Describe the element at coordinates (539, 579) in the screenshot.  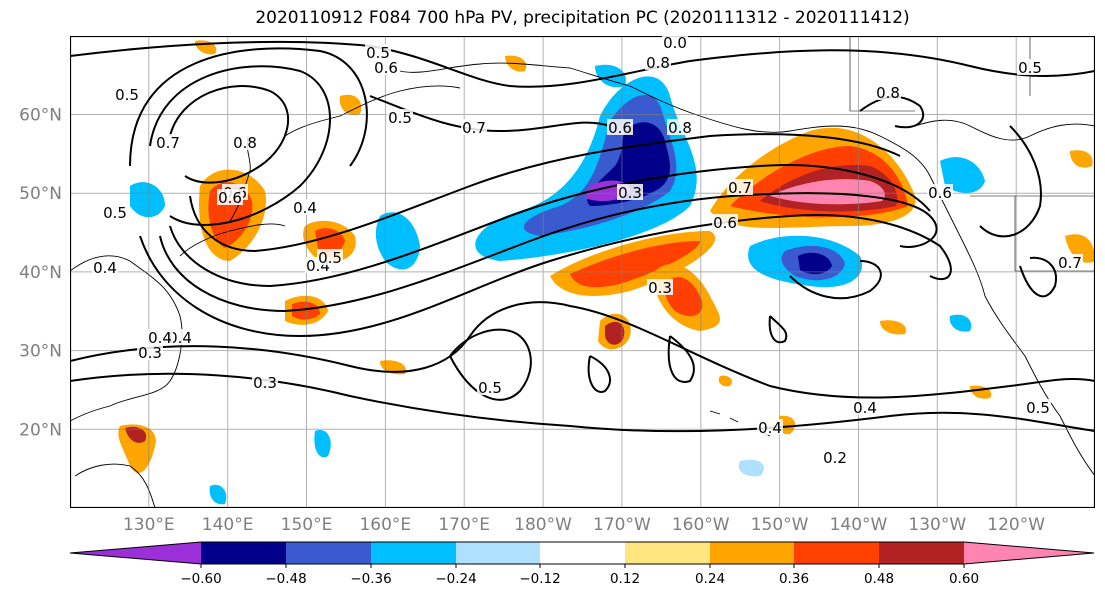
I see `colorbar-tick-label: −0.12` at that location.